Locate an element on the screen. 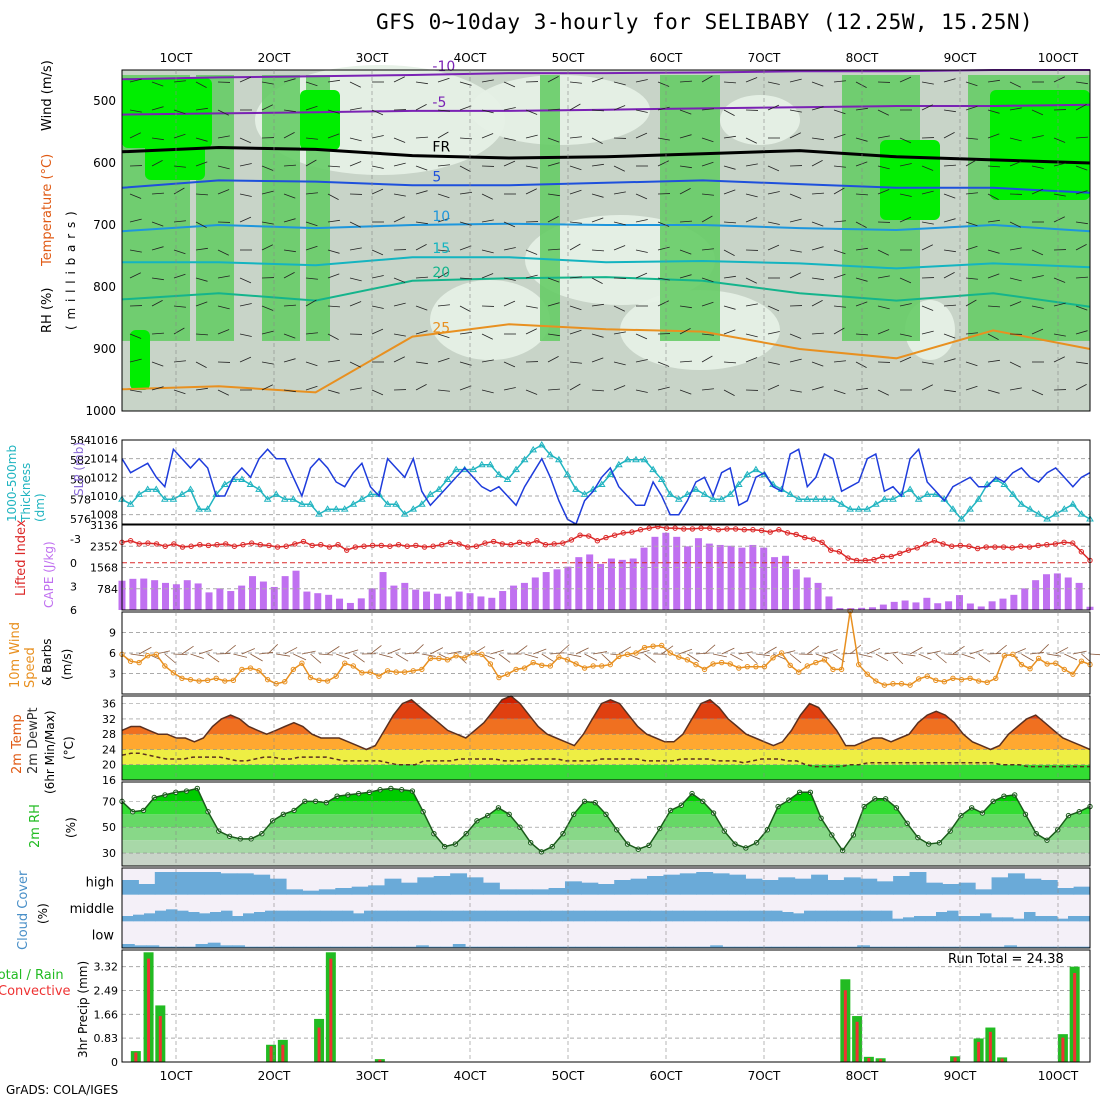 This screenshot has width=1100, height=1100. x-tick-label-bottom: 4OCT is located at coordinates (470, 1076).